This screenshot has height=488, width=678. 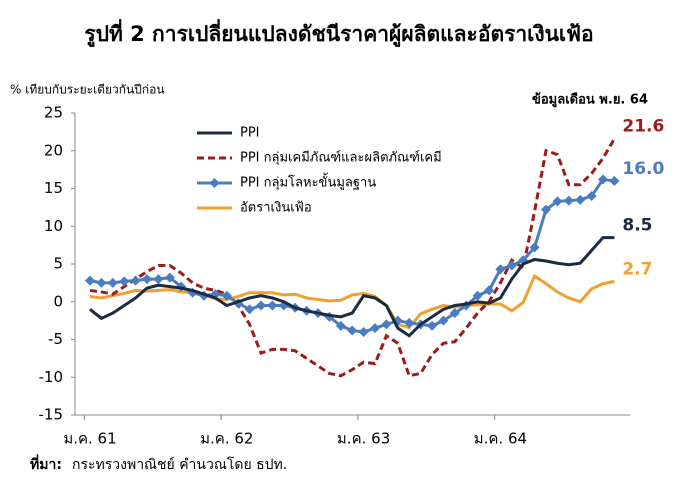 I want to click on x-tick-label: ม.ค. 64, so click(x=500, y=439).